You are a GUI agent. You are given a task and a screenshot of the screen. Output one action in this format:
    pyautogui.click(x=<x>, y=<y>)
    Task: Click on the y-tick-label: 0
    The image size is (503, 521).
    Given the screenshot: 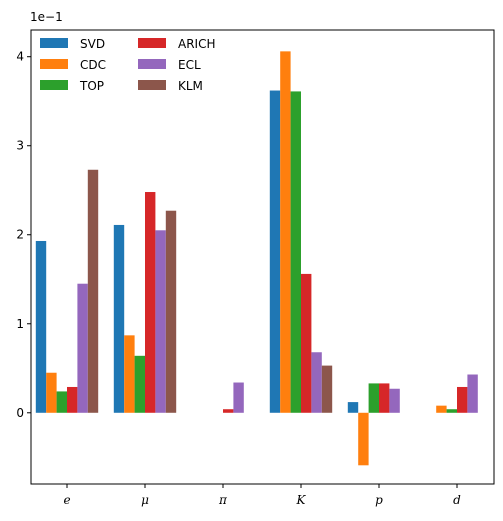 What is the action you would take?
    pyautogui.click(x=20, y=413)
    